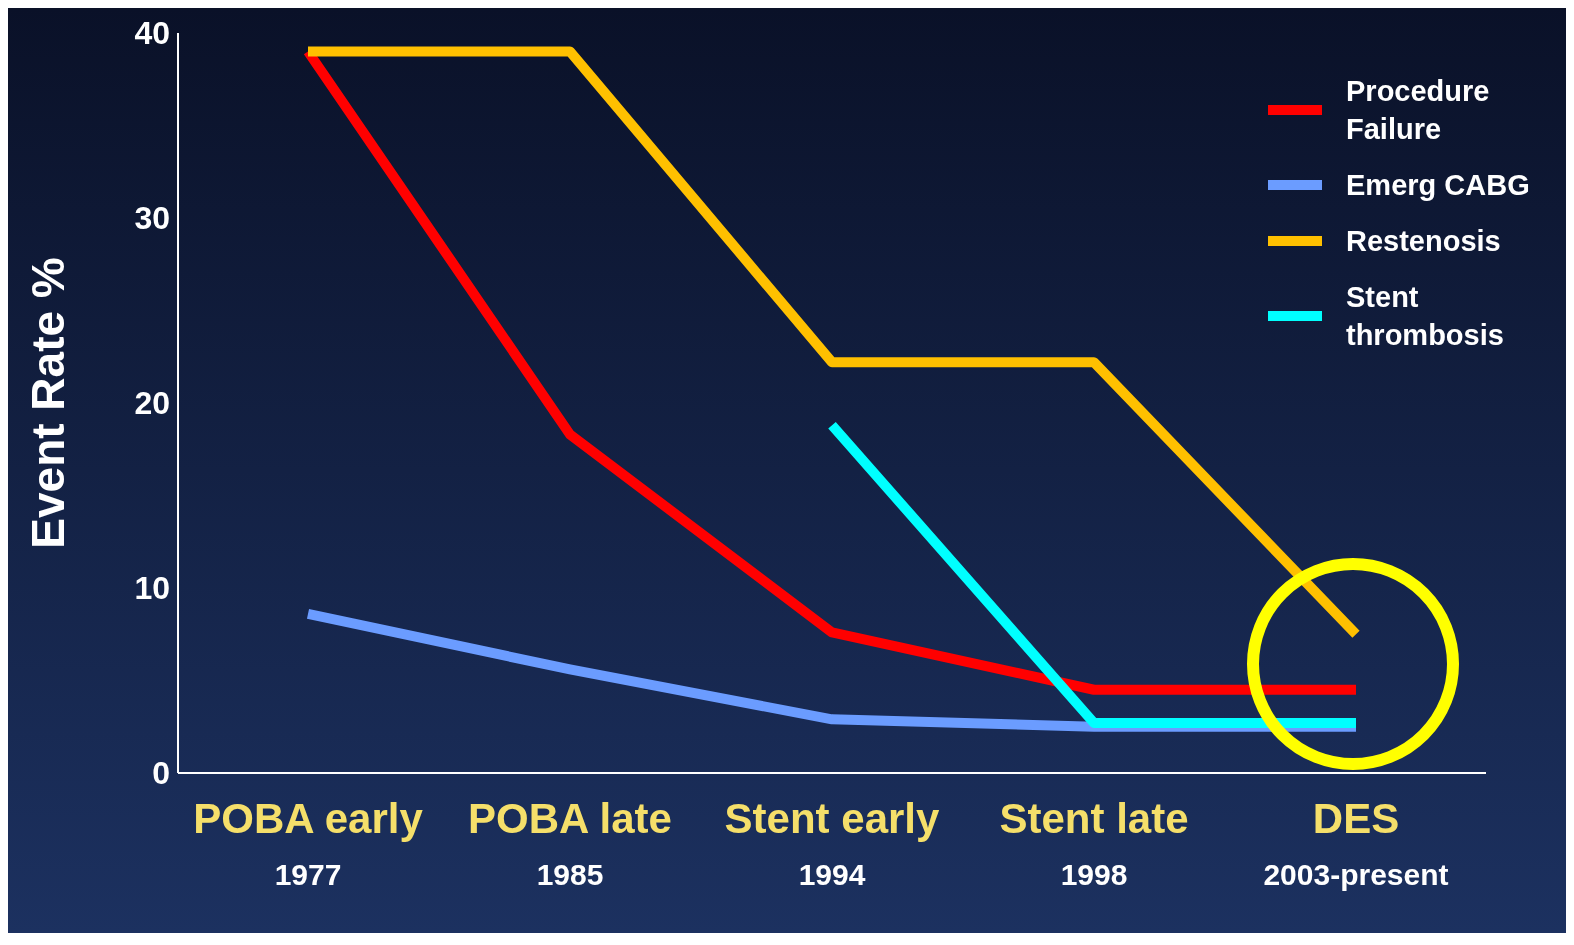  What do you see at coordinates (152, 588) in the screenshot?
I see `y-tick-label: 10` at bounding box center [152, 588].